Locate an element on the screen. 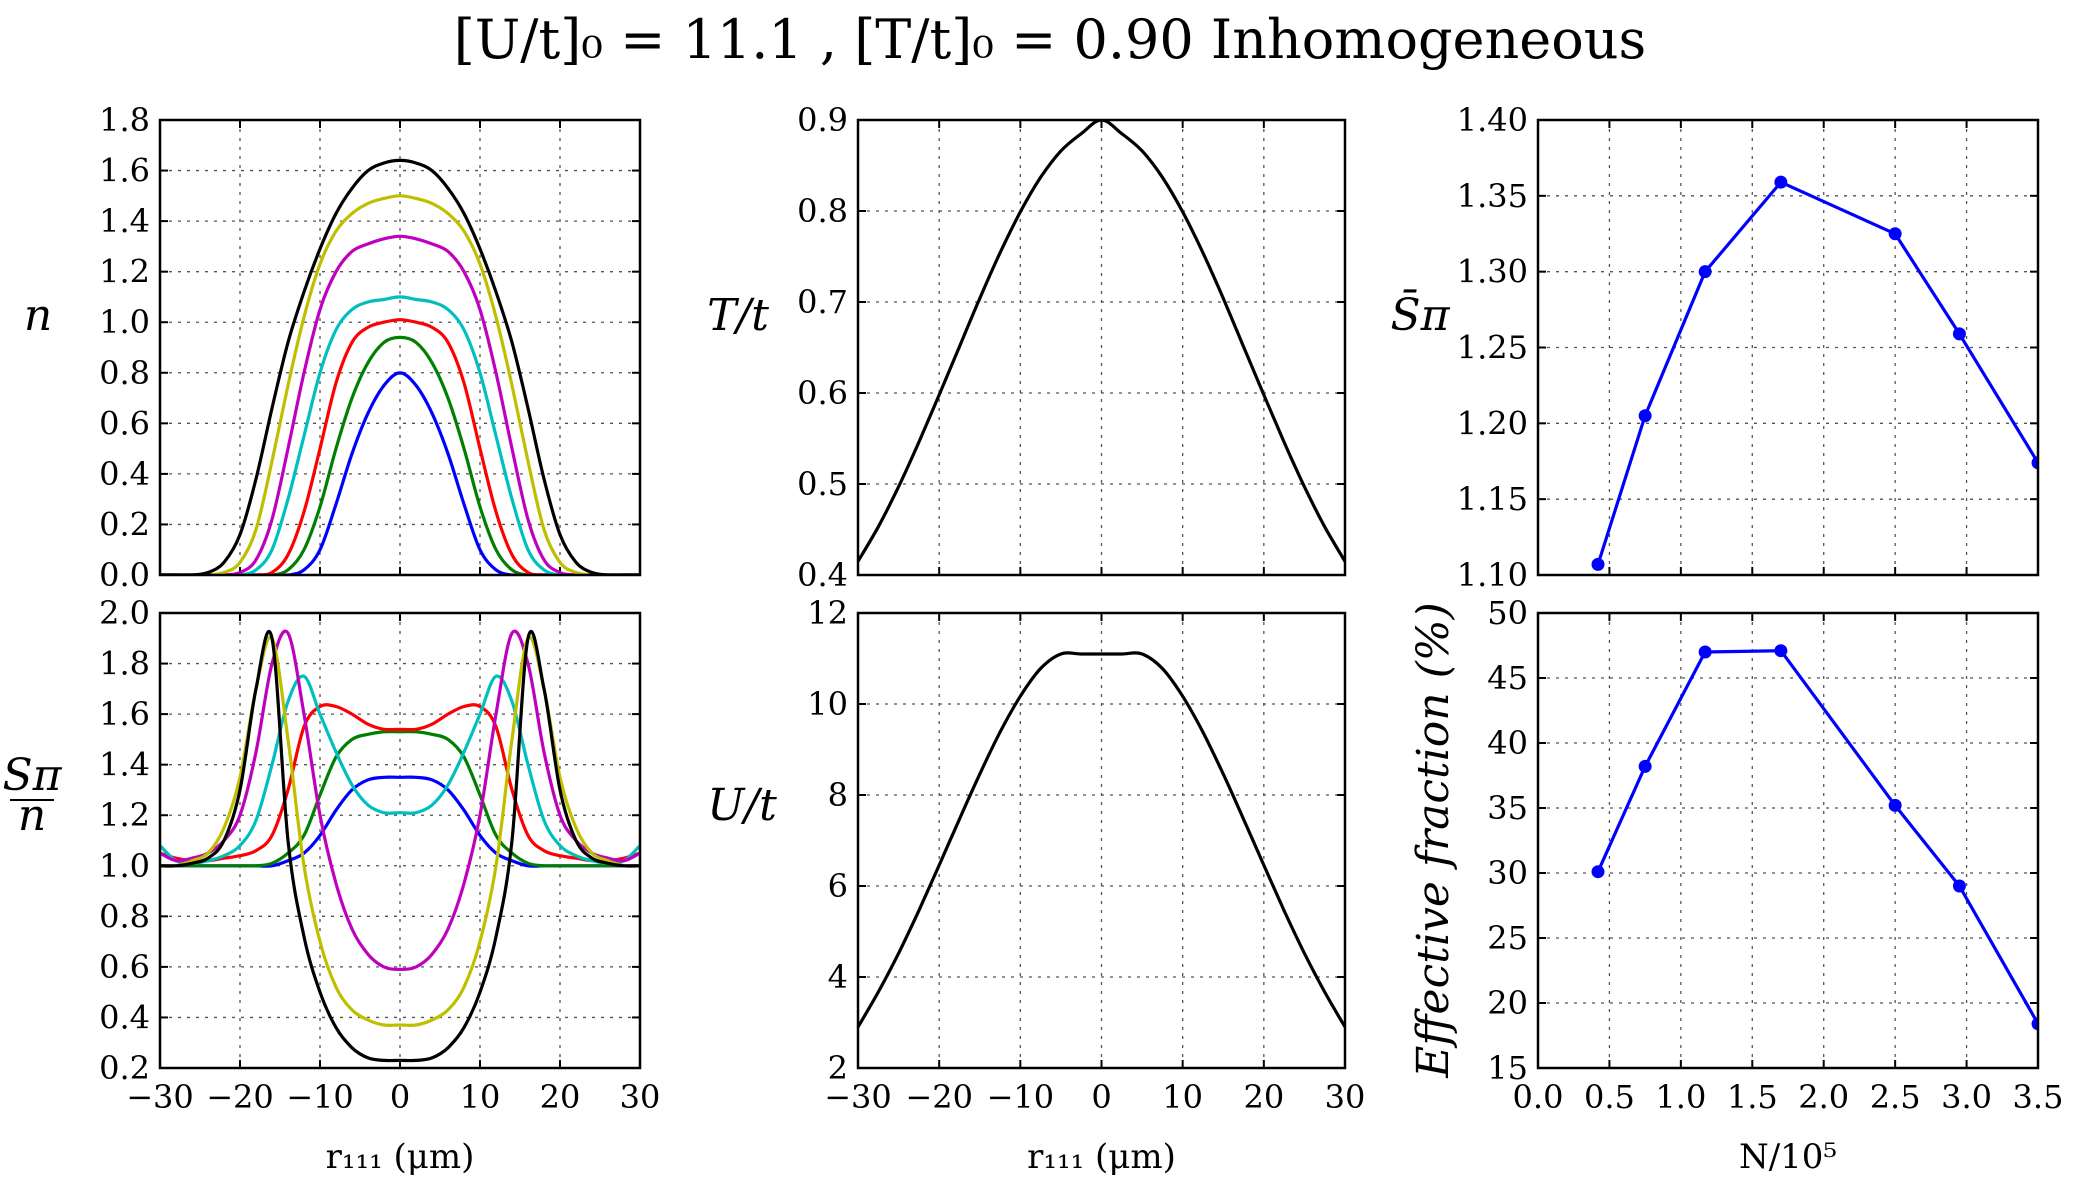 The image size is (2100, 1200). y-axis-label: S̄π is located at coordinates (1420, 314).